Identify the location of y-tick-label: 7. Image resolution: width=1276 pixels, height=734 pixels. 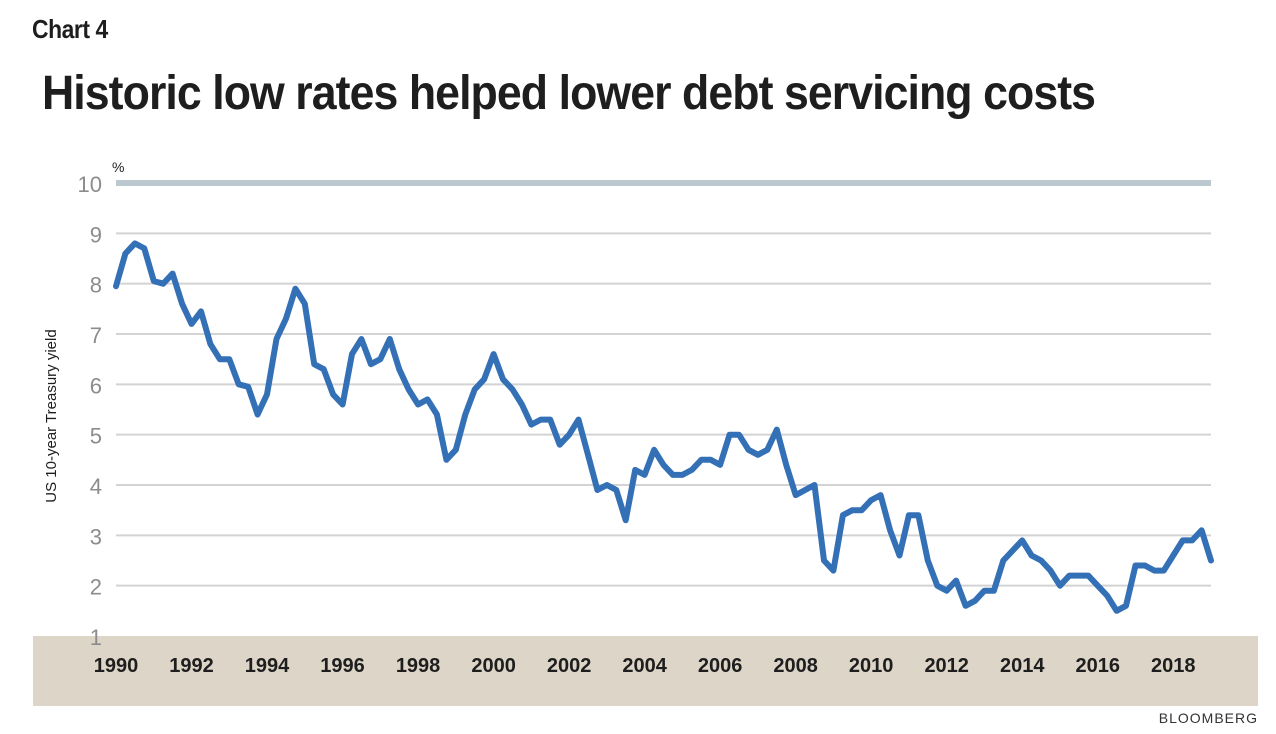
(96, 335).